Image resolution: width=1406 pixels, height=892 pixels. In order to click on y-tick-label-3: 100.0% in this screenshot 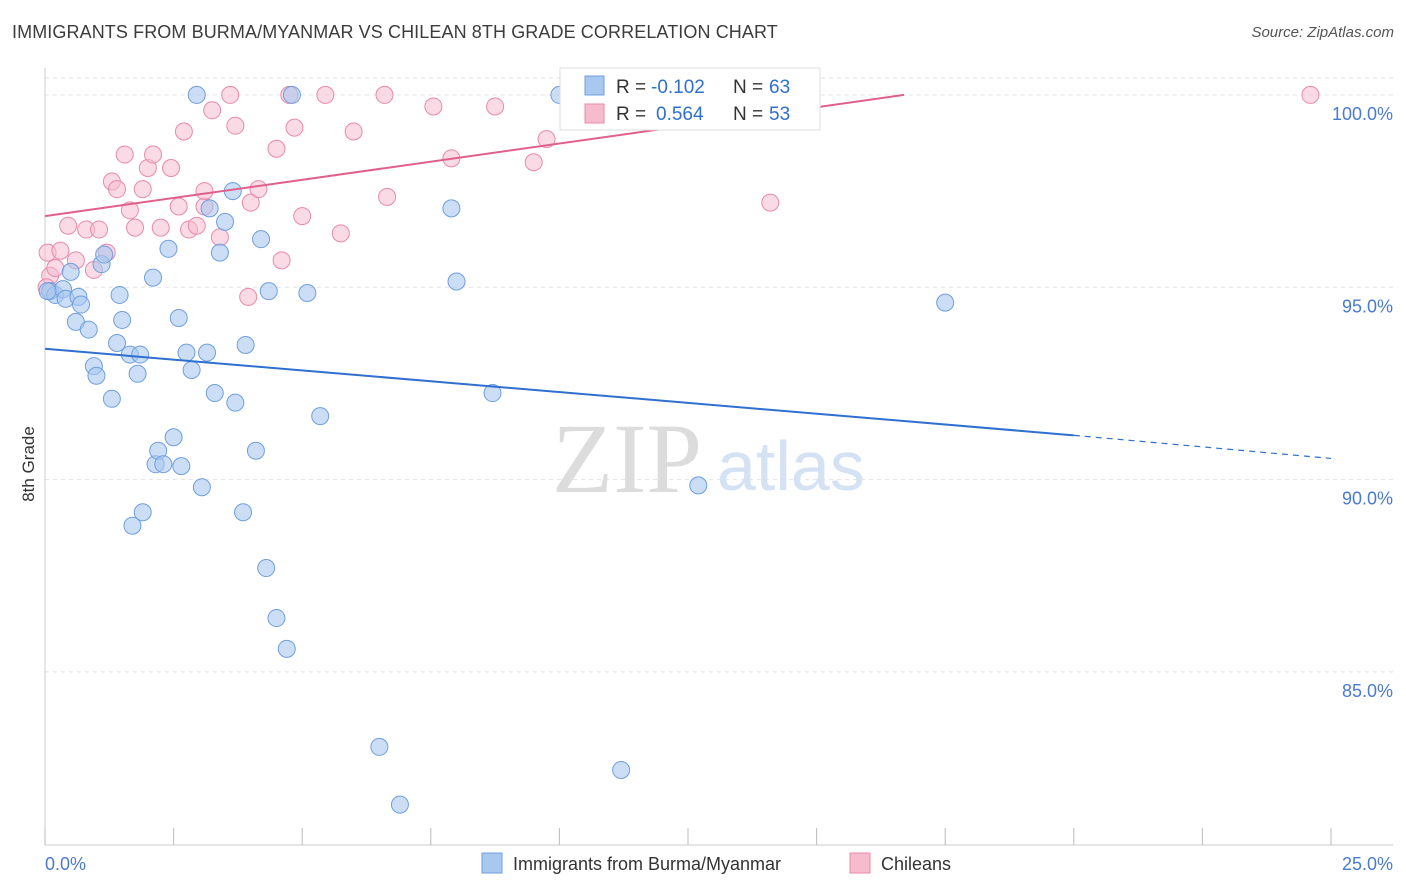, I will do `click(1362, 114)`.